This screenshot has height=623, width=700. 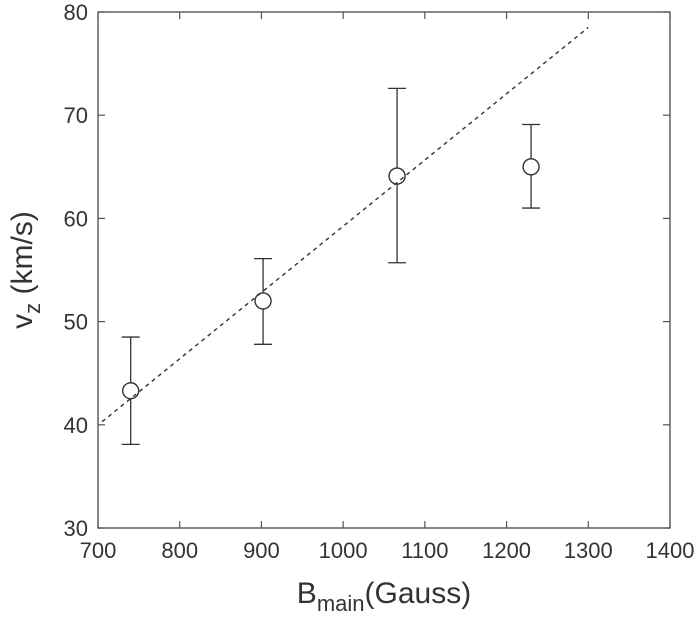 I want to click on x-axis-title-rest: (Gauss), so click(x=418, y=593).